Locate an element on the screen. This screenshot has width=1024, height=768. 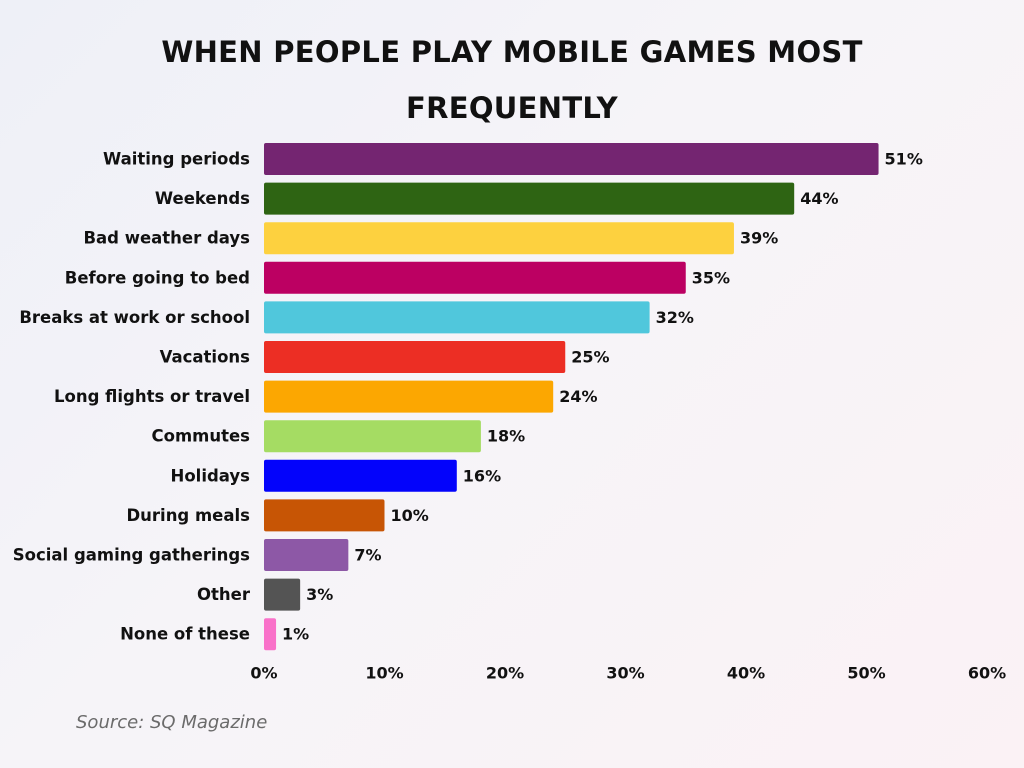
data-label: 51% is located at coordinates (904, 159).